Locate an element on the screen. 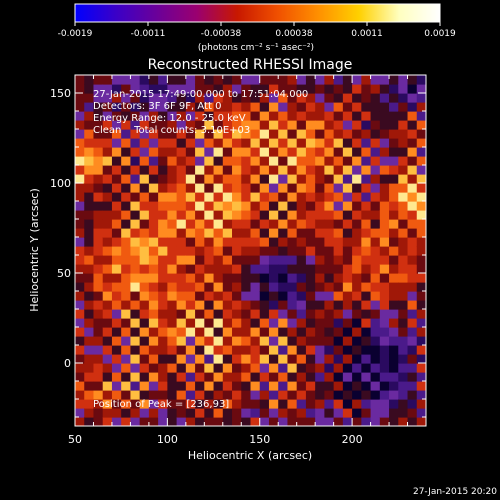  annotation-peak-position: Position of Peak = [236,93] is located at coordinates (161, 404).